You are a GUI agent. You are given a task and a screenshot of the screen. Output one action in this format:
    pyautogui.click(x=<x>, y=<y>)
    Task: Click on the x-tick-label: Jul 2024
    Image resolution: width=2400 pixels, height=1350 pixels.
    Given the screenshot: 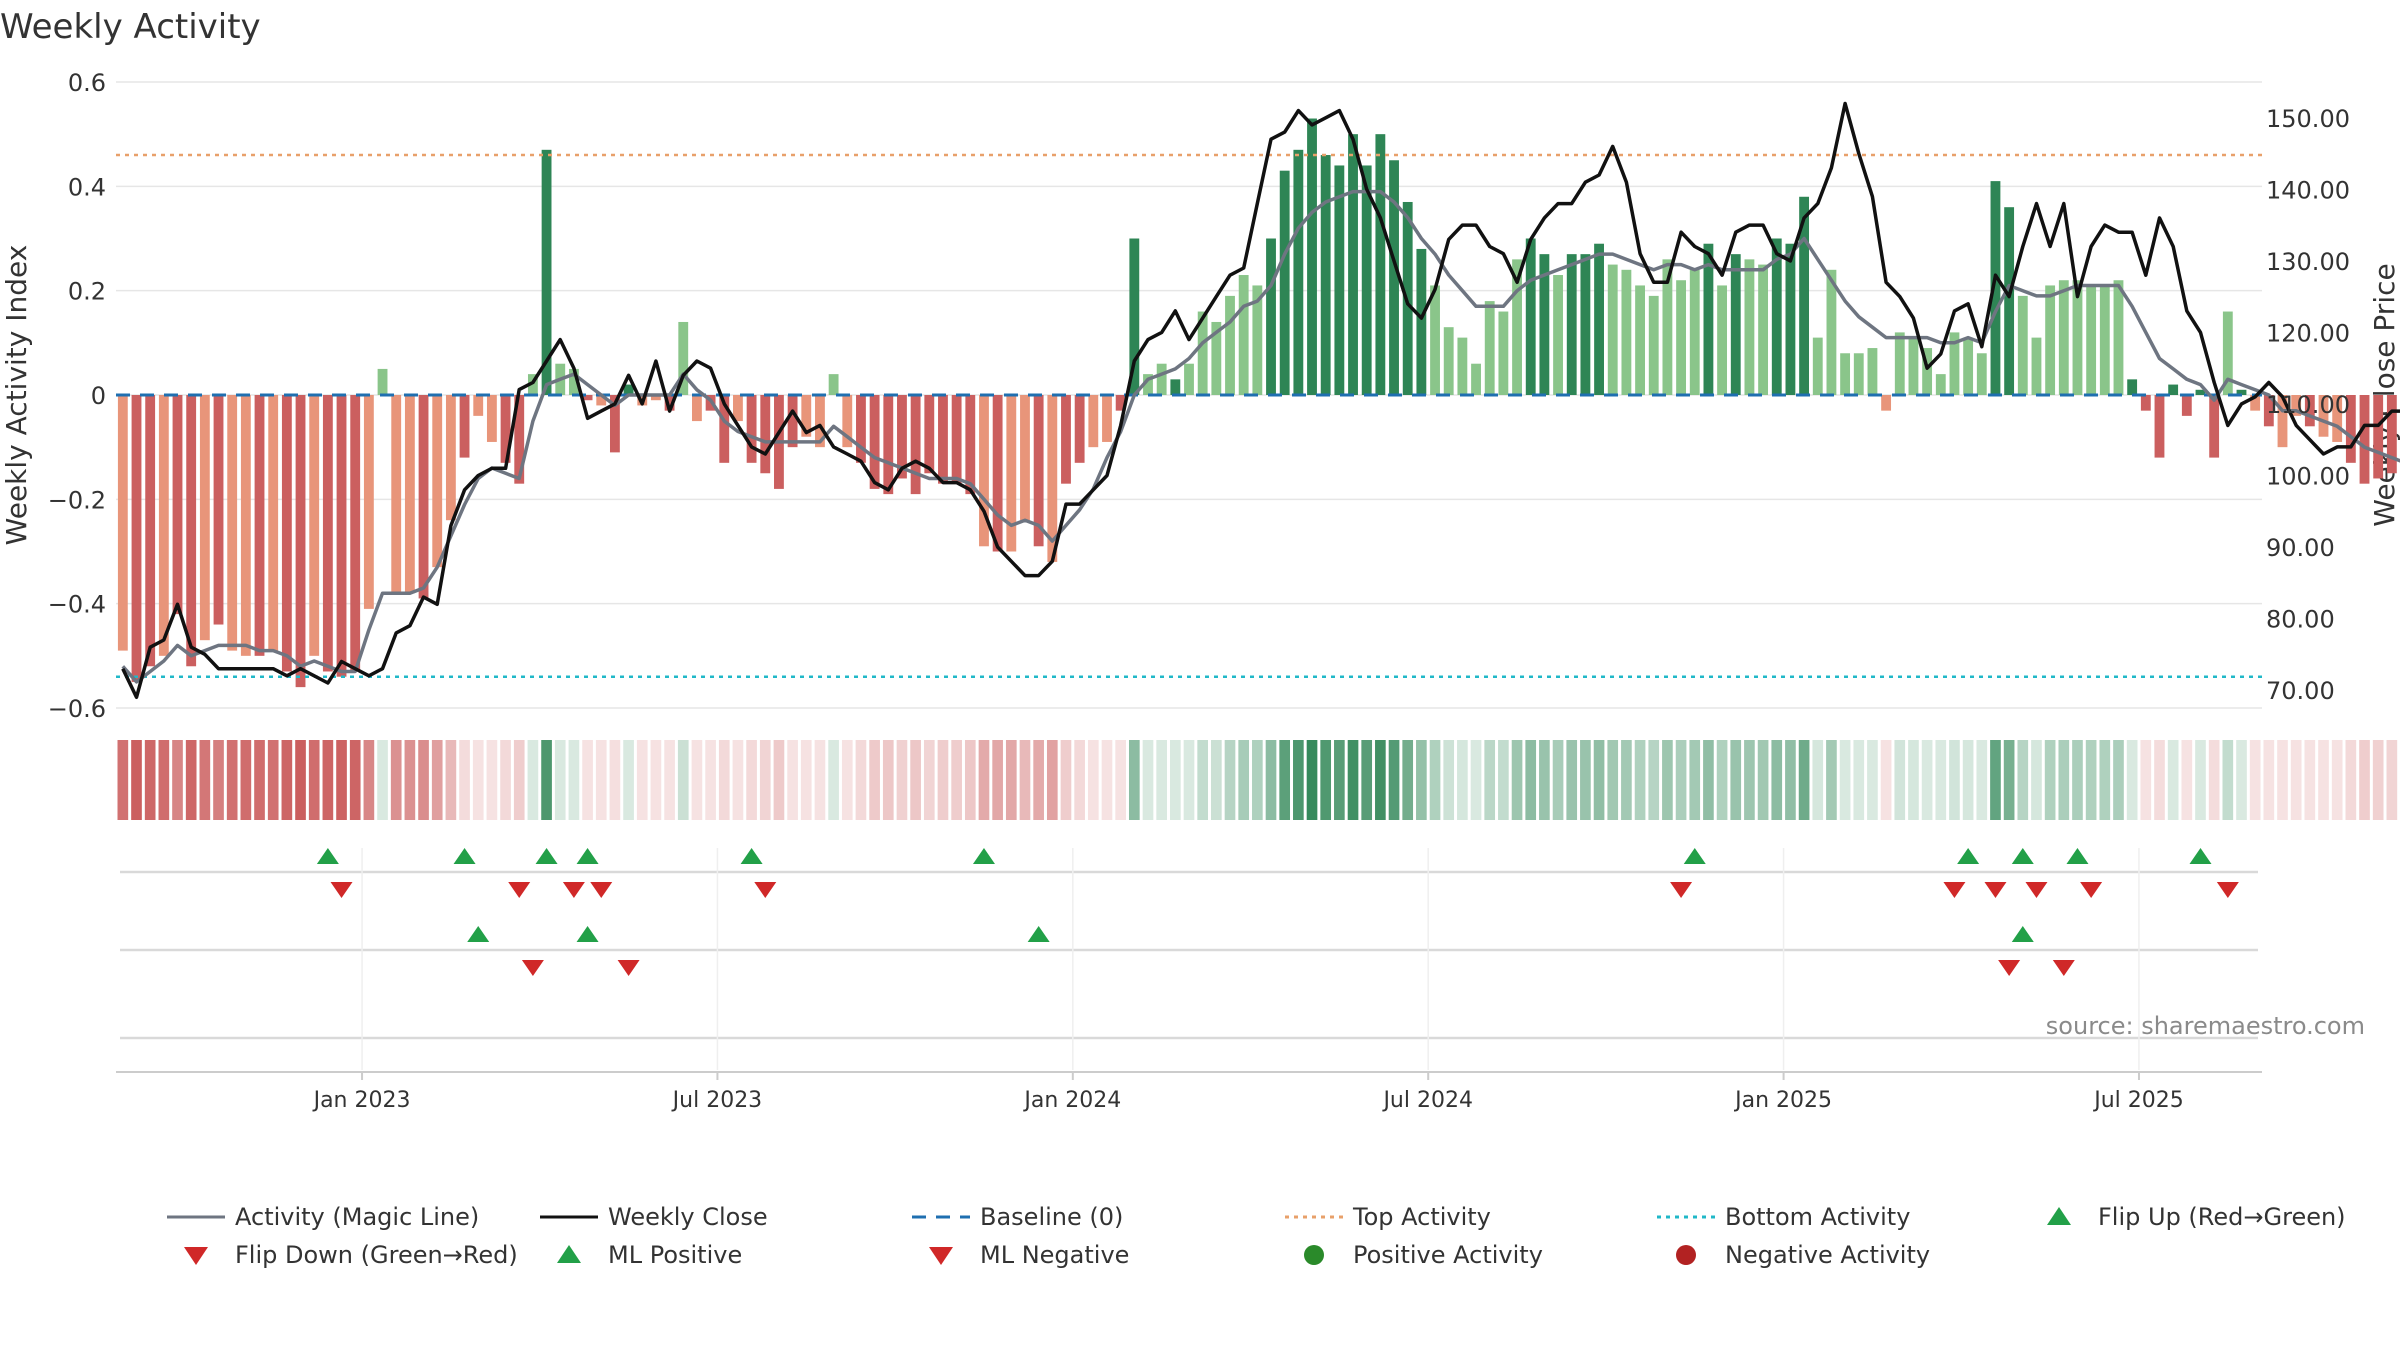 What is the action you would take?
    pyautogui.click(x=1427, y=1100)
    